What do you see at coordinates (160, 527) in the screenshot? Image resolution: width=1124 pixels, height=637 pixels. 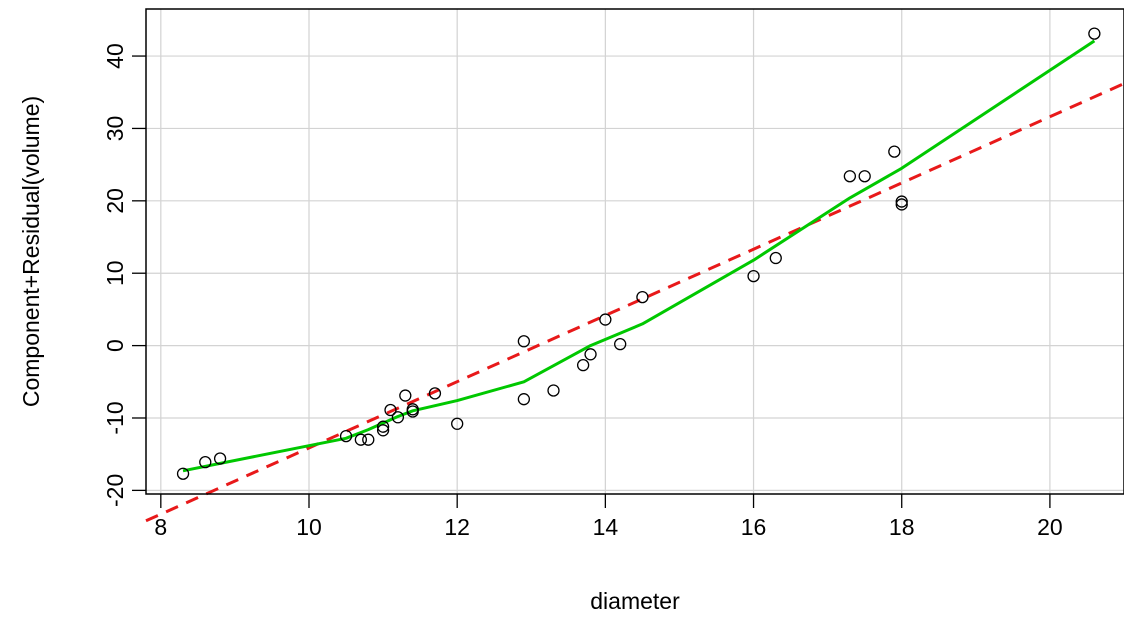 I see `x-tick-label: 8` at bounding box center [160, 527].